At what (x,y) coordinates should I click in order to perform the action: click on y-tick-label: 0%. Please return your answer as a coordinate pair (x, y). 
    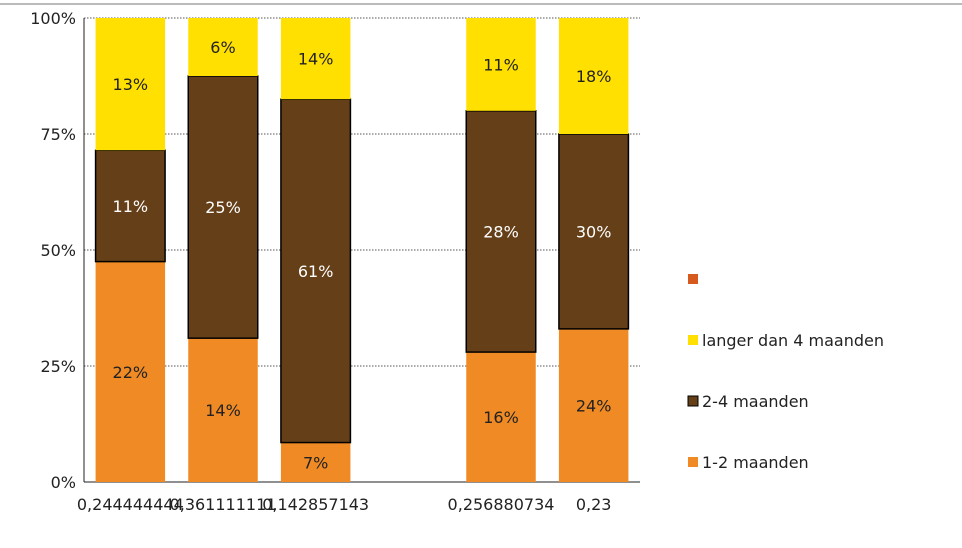
    Looking at the image, I should click on (63, 482).